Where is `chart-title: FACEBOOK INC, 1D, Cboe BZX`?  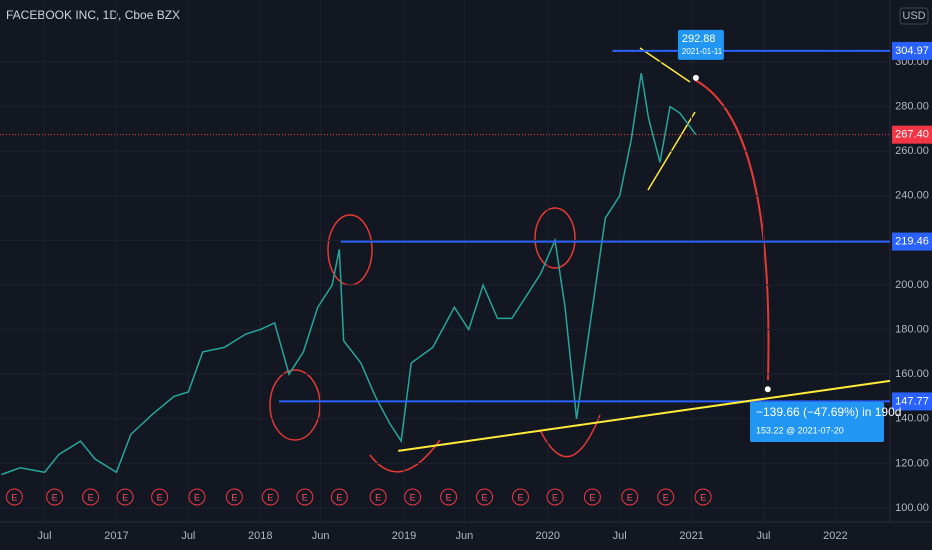 chart-title: FACEBOOK INC, 1D, Cboe BZX is located at coordinates (93, 15).